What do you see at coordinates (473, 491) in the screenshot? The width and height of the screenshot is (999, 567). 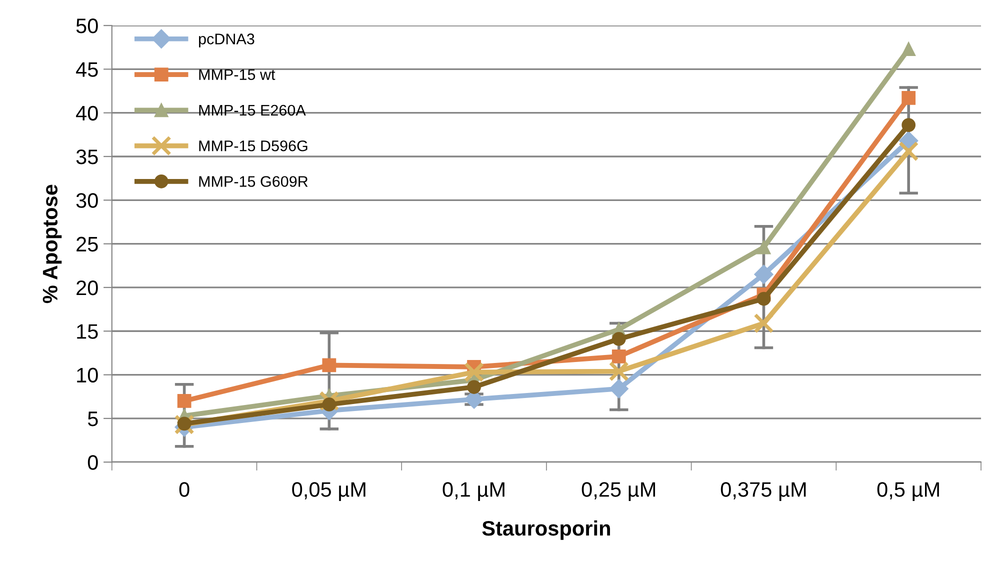 I see `x-tick-label: 0,1 µM` at bounding box center [473, 491].